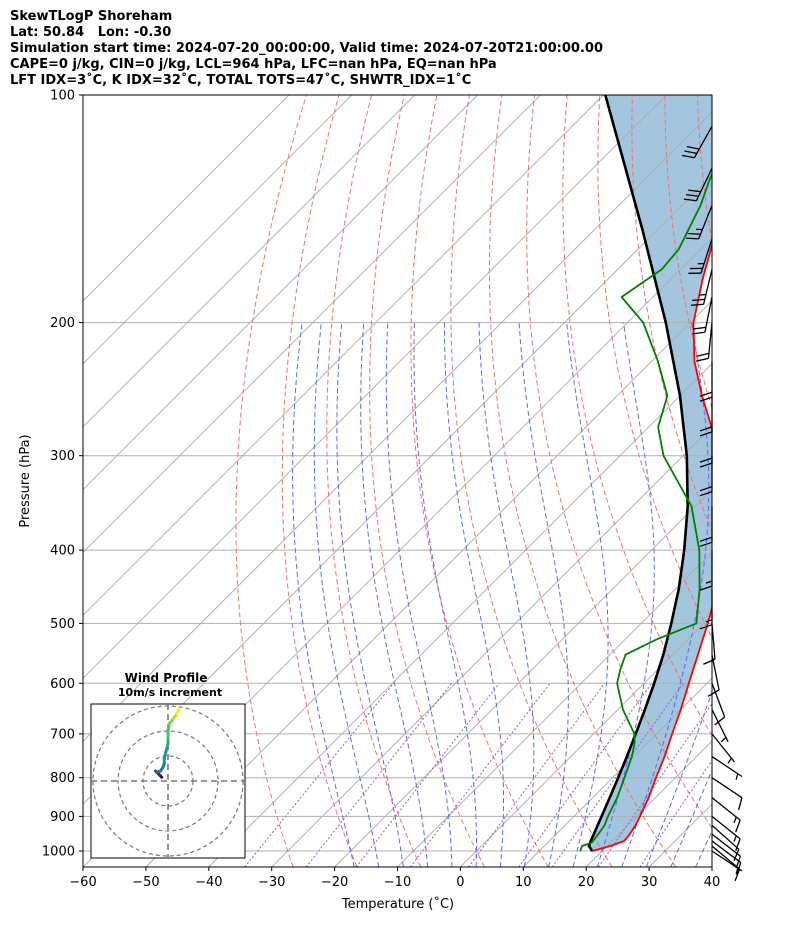  I want to click on y-tick-label: 800, so click(62, 778).